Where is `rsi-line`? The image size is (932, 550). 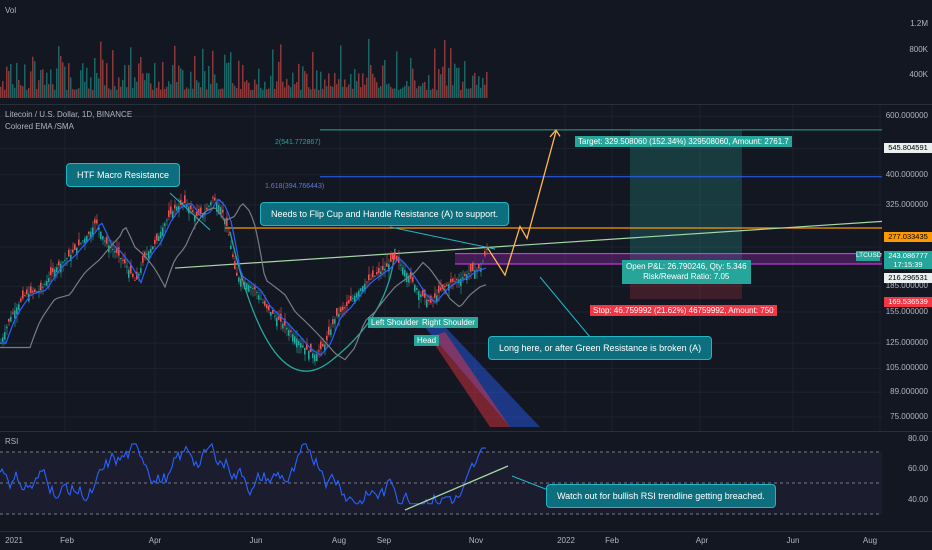
rsi-line is located at coordinates (243, 473).